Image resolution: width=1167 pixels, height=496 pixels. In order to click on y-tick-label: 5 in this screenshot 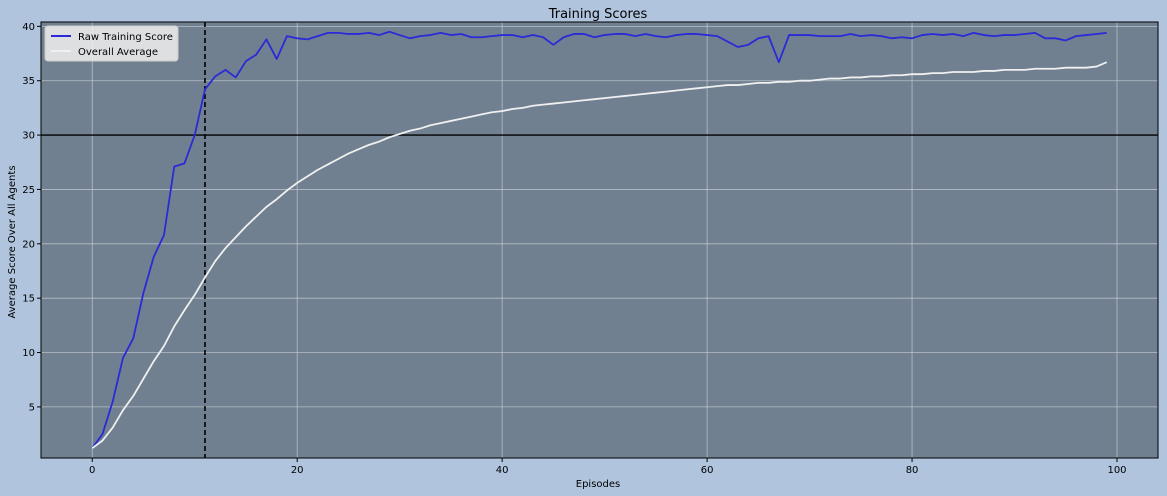, I will do `click(32, 407)`.